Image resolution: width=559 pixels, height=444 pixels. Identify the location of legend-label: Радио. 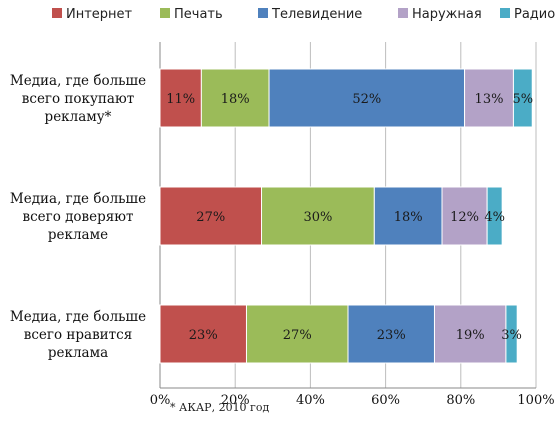
(534, 14).